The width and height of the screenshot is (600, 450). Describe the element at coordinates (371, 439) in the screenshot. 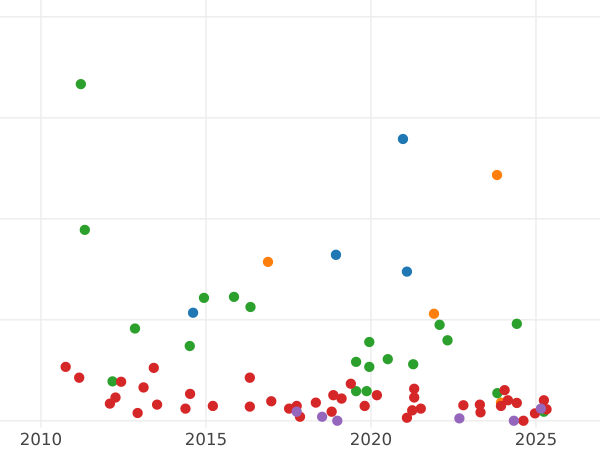

I see `x-tick-label: 2020` at that location.